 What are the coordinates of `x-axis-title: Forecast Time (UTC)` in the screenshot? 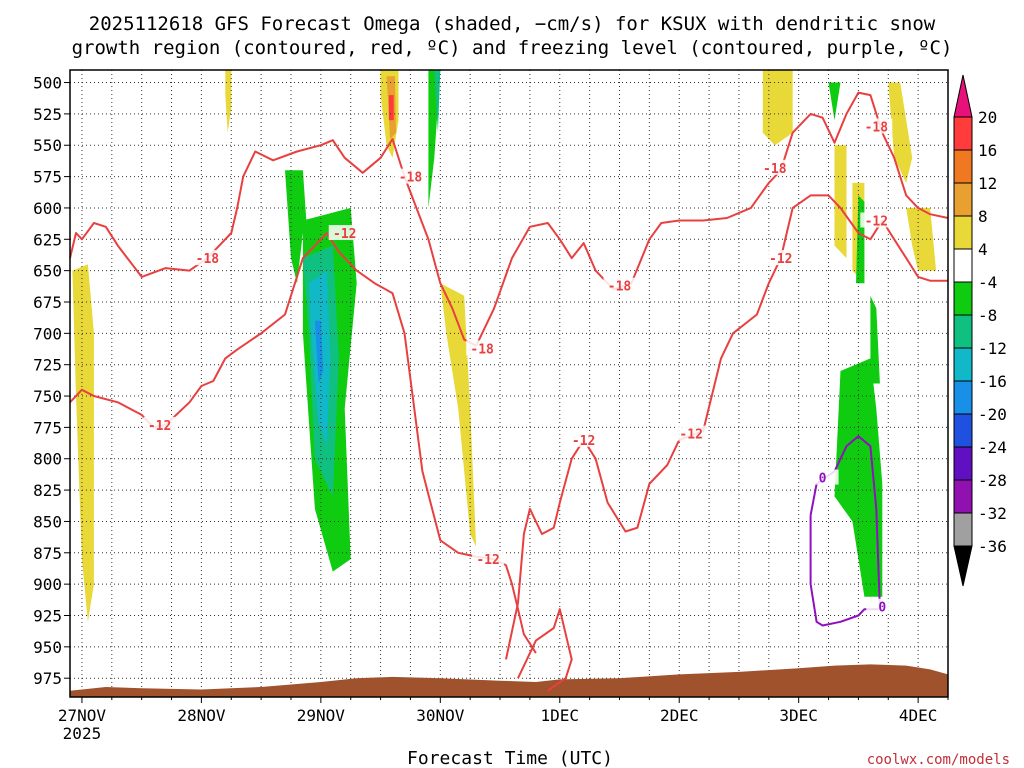 It's located at (510, 758).